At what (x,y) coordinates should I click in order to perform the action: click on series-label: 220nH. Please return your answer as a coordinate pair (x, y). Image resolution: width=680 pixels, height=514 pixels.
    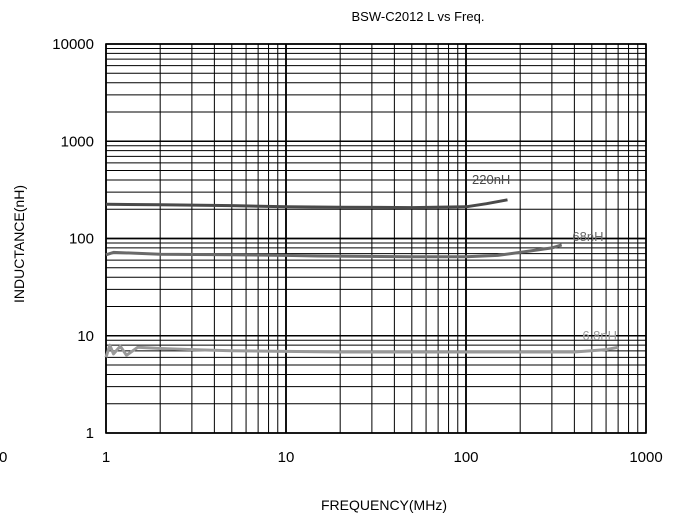
    Looking at the image, I should click on (491, 179).